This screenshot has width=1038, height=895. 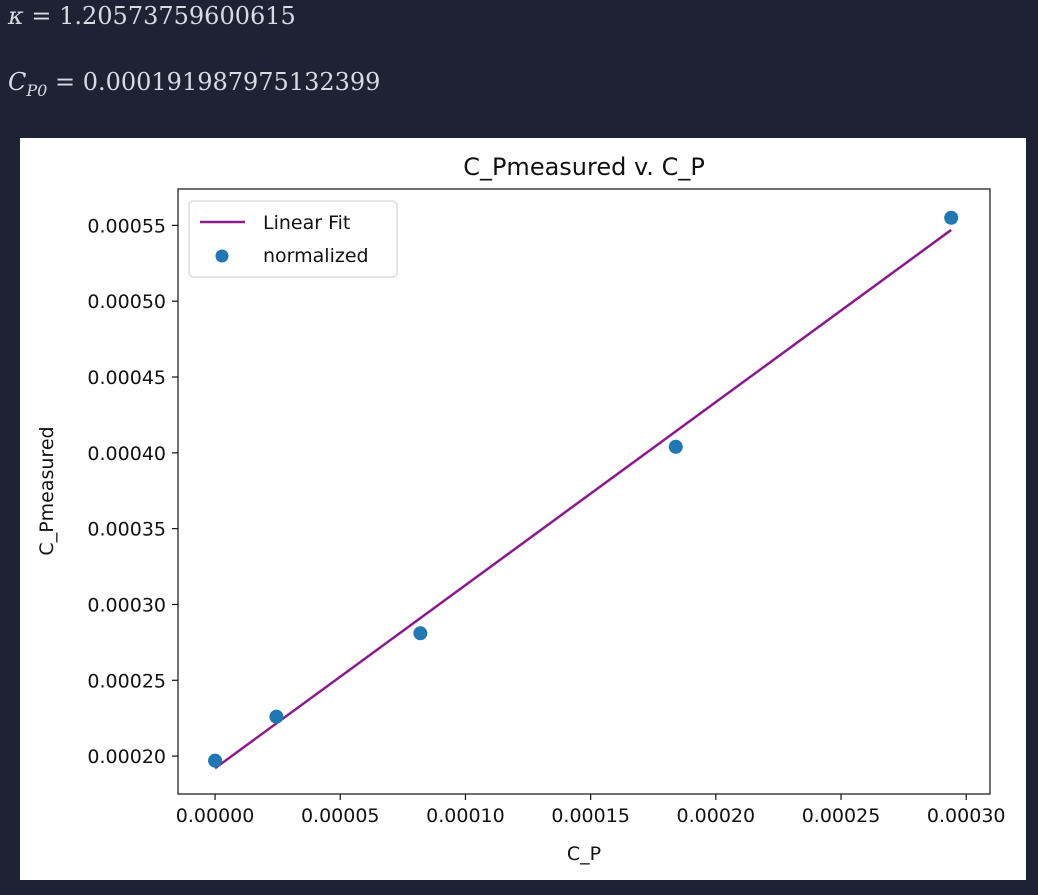 I want to click on cp0-symbol: C, so click(x=17, y=82).